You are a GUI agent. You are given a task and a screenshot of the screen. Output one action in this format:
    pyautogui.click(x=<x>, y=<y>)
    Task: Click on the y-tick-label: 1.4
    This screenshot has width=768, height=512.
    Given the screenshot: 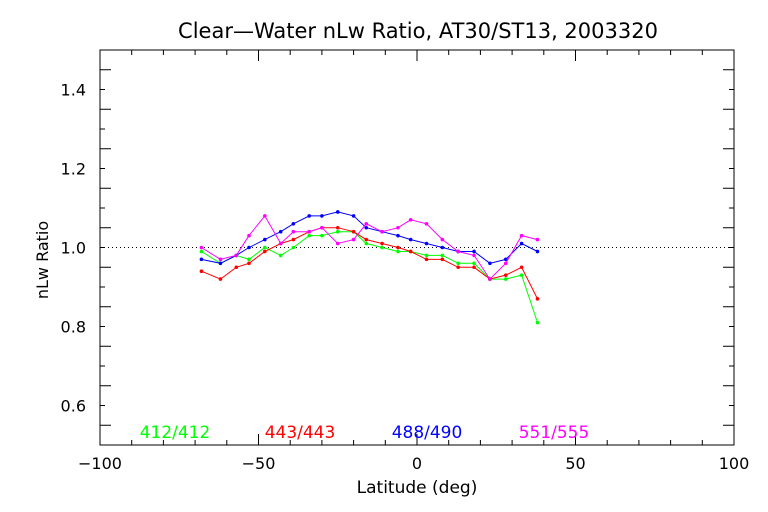 What is the action you would take?
    pyautogui.click(x=73, y=90)
    